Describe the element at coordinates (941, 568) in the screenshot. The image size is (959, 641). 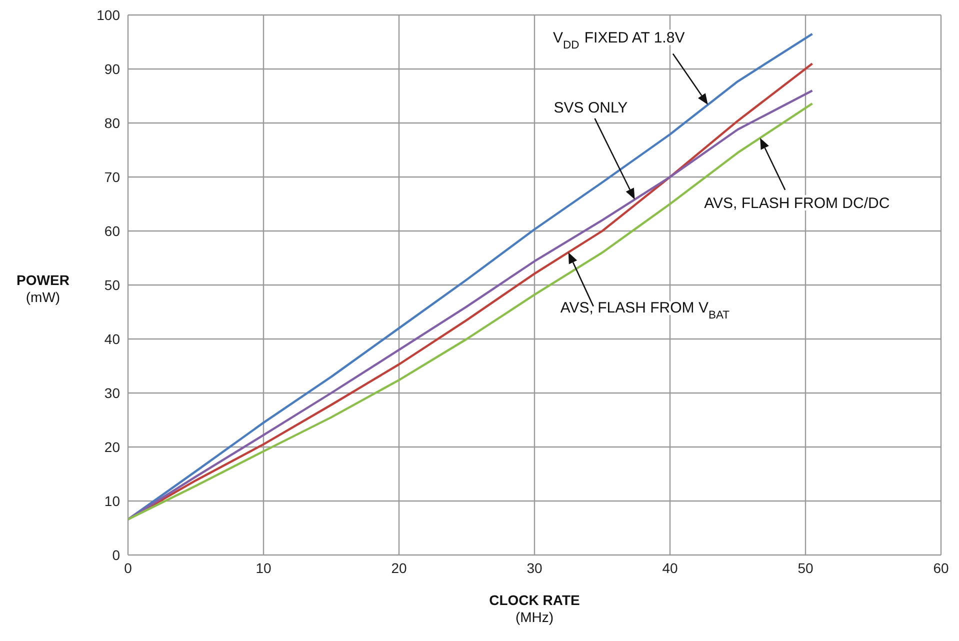
I see `x-tick-label: 60` at that location.